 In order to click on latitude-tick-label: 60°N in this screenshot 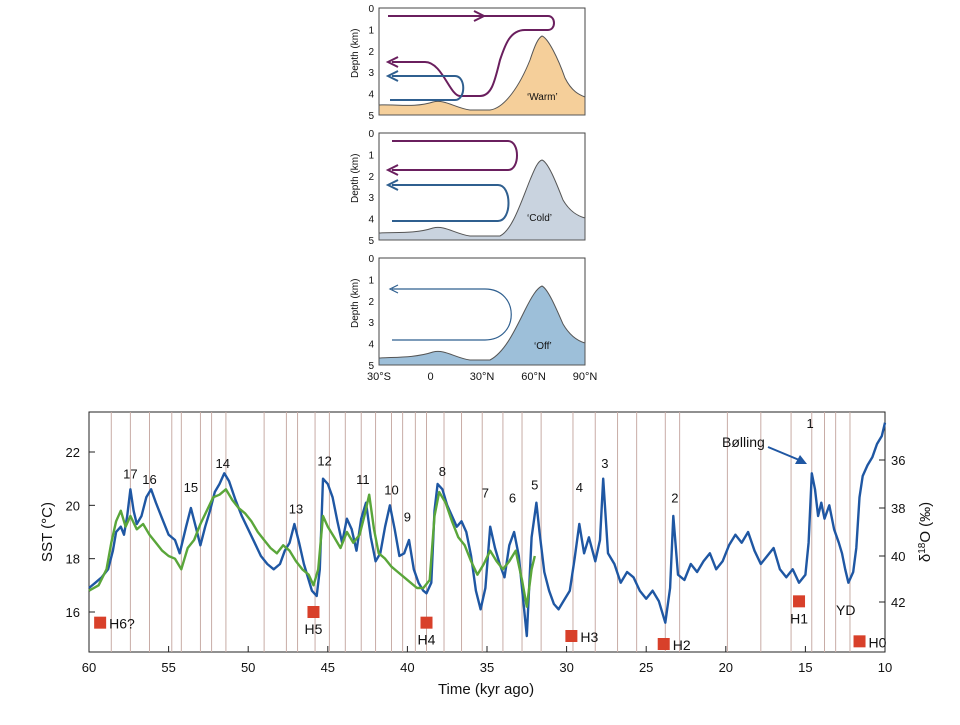, I will do `click(533, 377)`.